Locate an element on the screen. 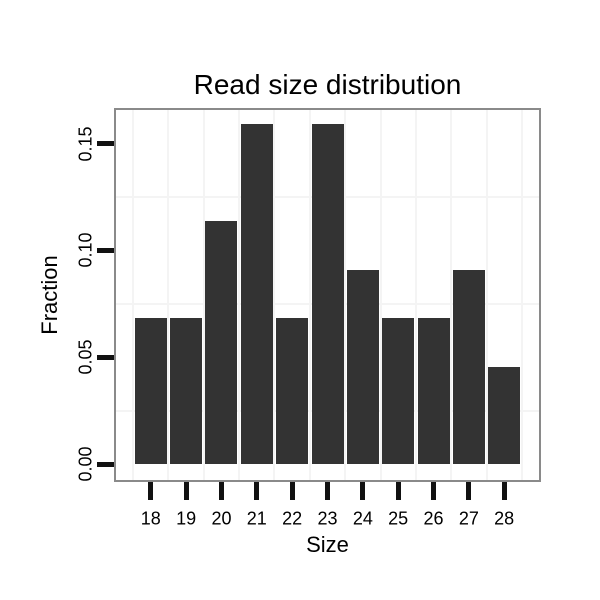  y-axis-title: Fraction is located at coordinates (49, 295).